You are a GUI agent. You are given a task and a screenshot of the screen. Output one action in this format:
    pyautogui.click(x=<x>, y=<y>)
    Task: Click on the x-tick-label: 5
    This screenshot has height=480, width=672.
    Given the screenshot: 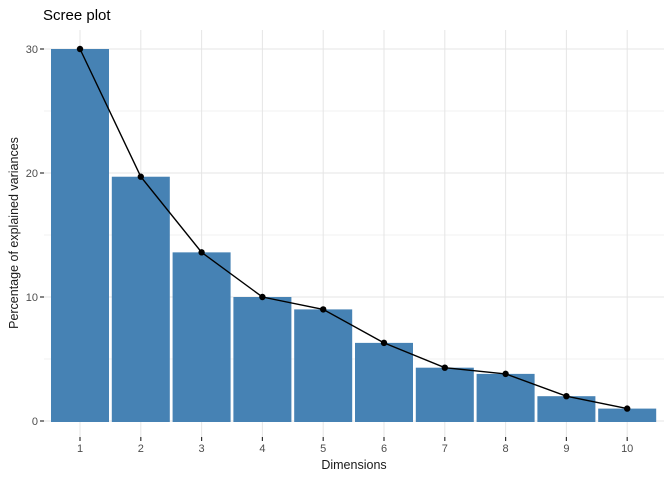 What is the action you would take?
    pyautogui.click(x=323, y=449)
    